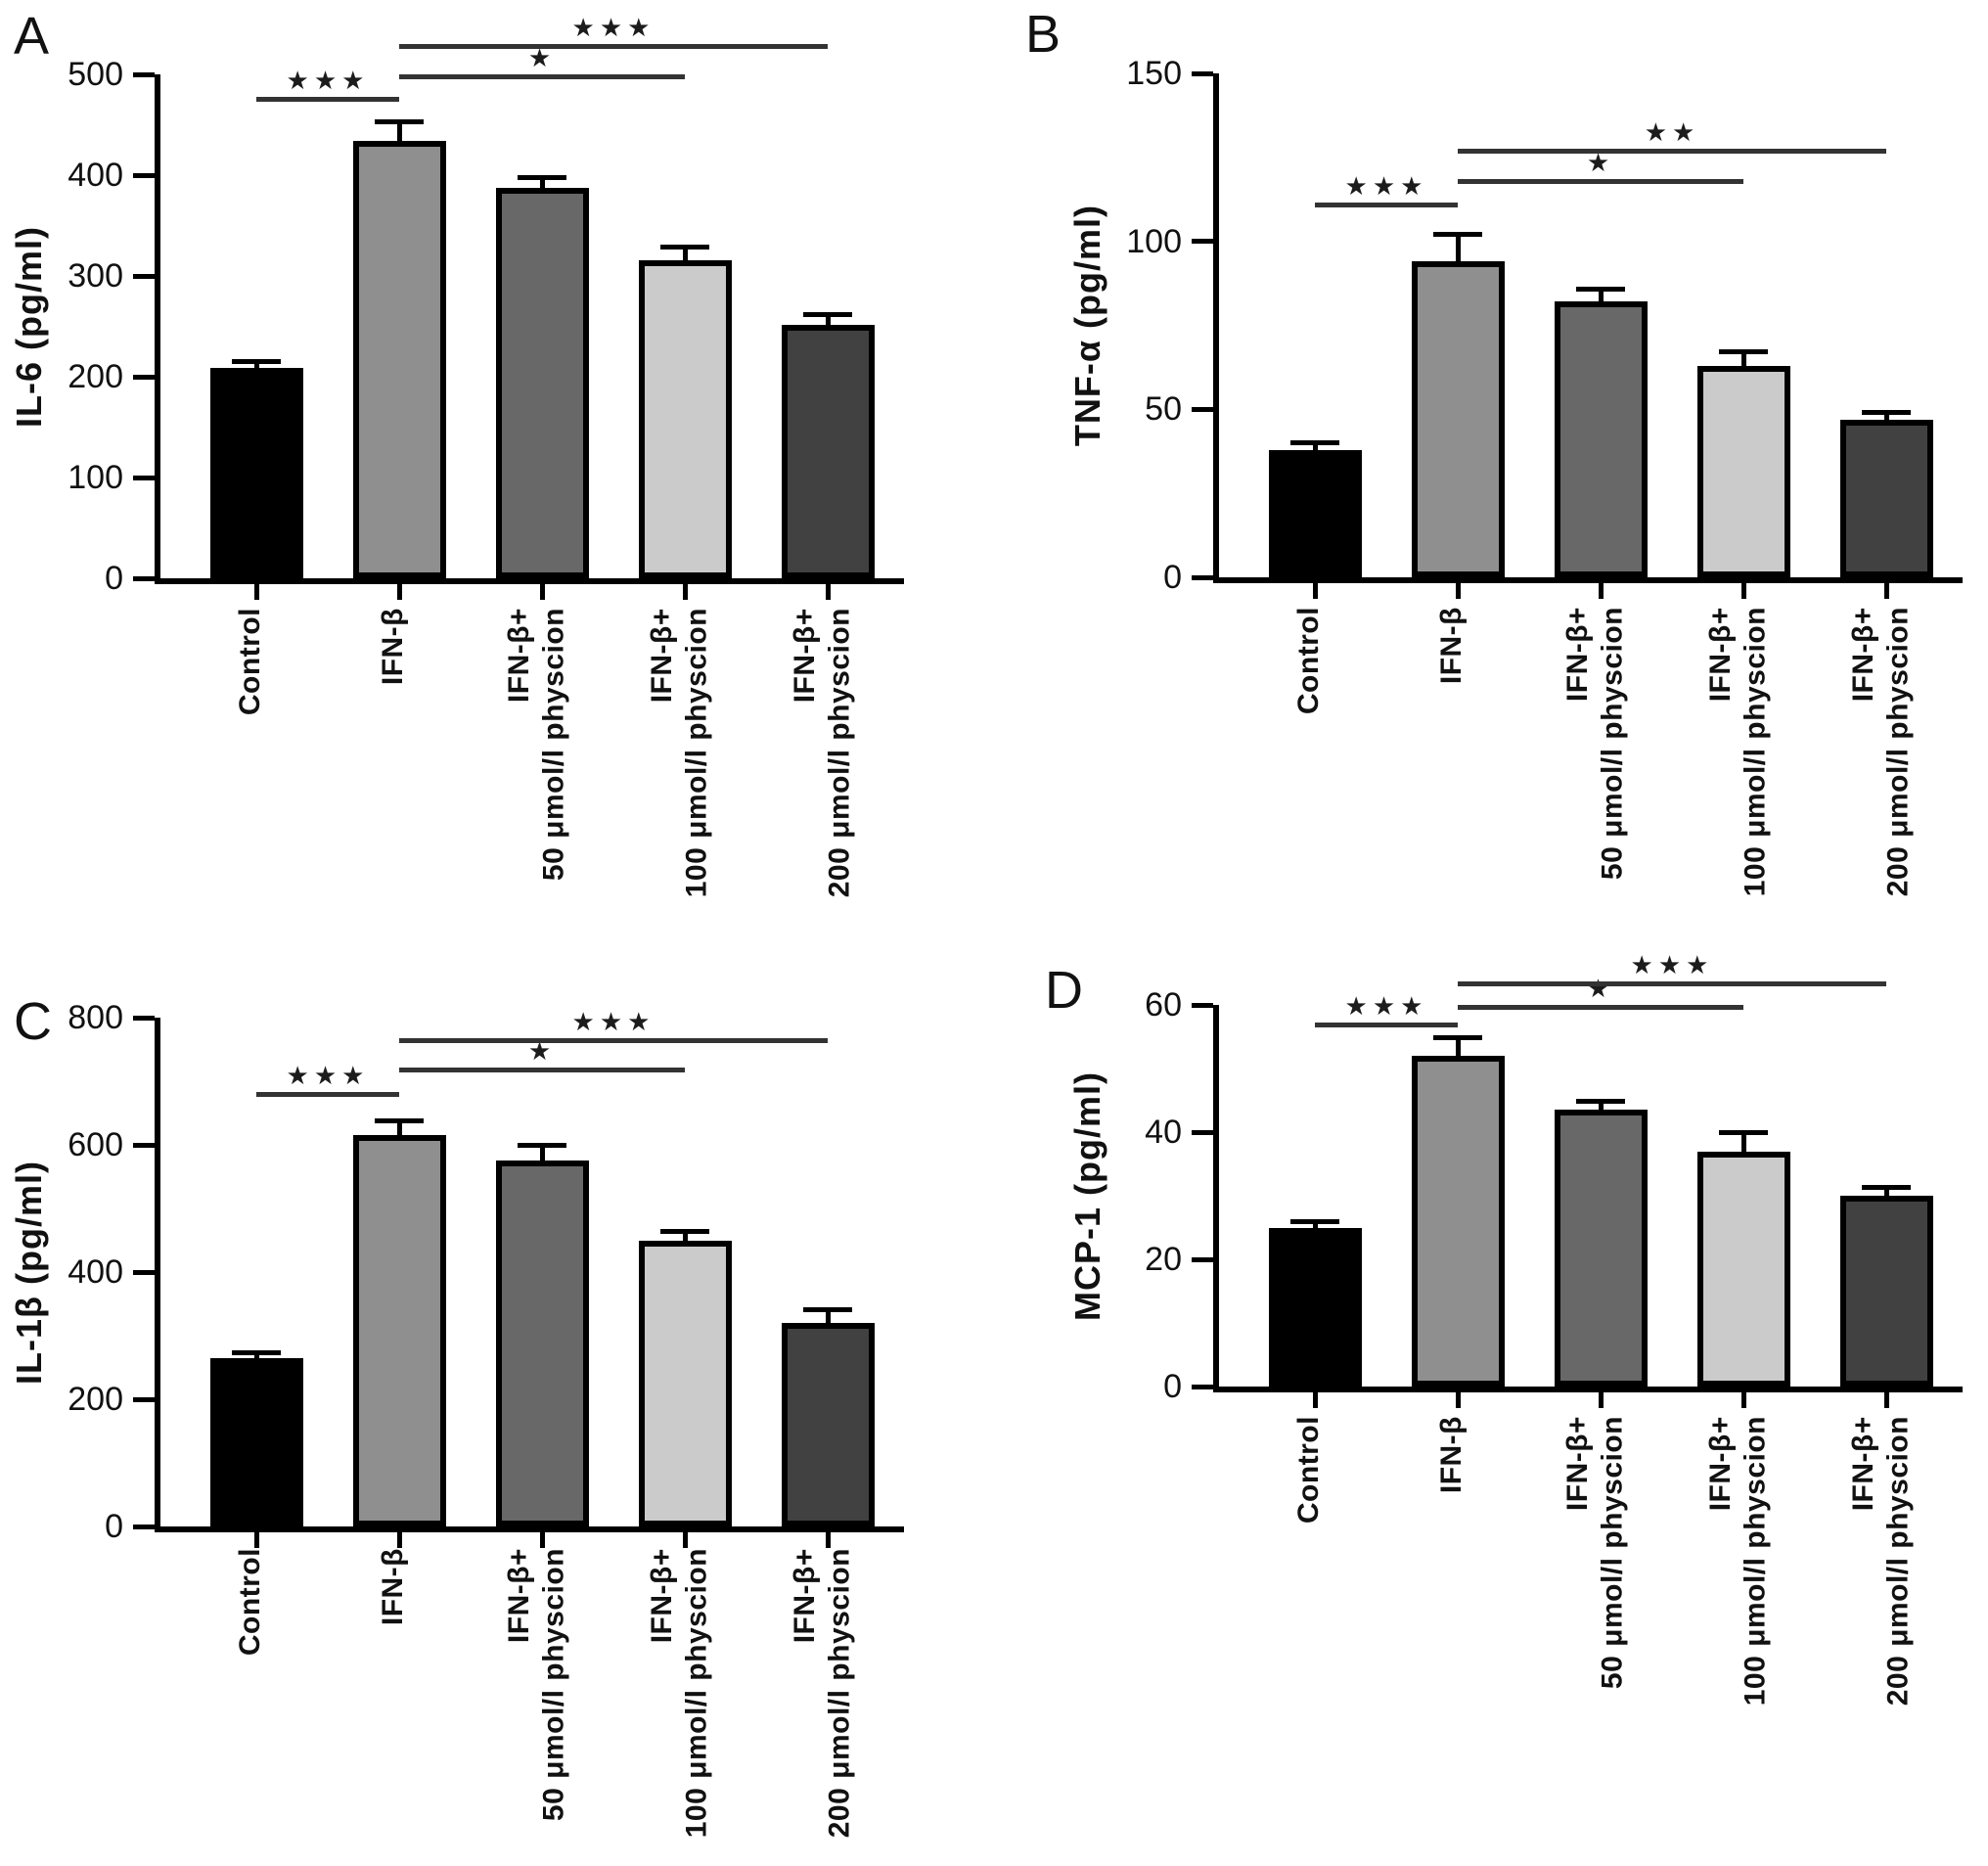 The width and height of the screenshot is (1988, 1866). I want to click on y-tick-label: 400, so click(96, 1272).